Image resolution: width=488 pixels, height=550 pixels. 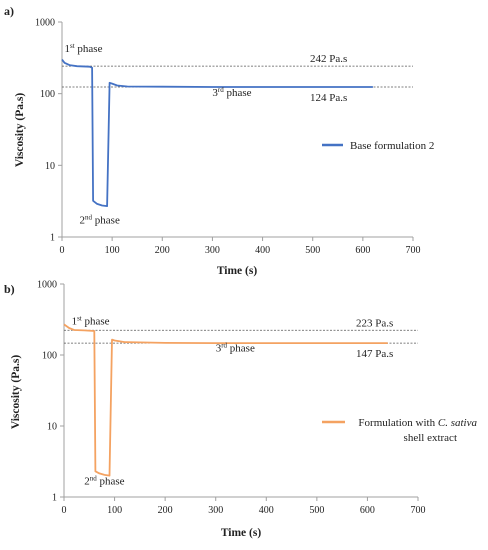 What do you see at coordinates (417, 430) in the screenshot?
I see `legend-label: Formulation with C. sativa shell extract` at bounding box center [417, 430].